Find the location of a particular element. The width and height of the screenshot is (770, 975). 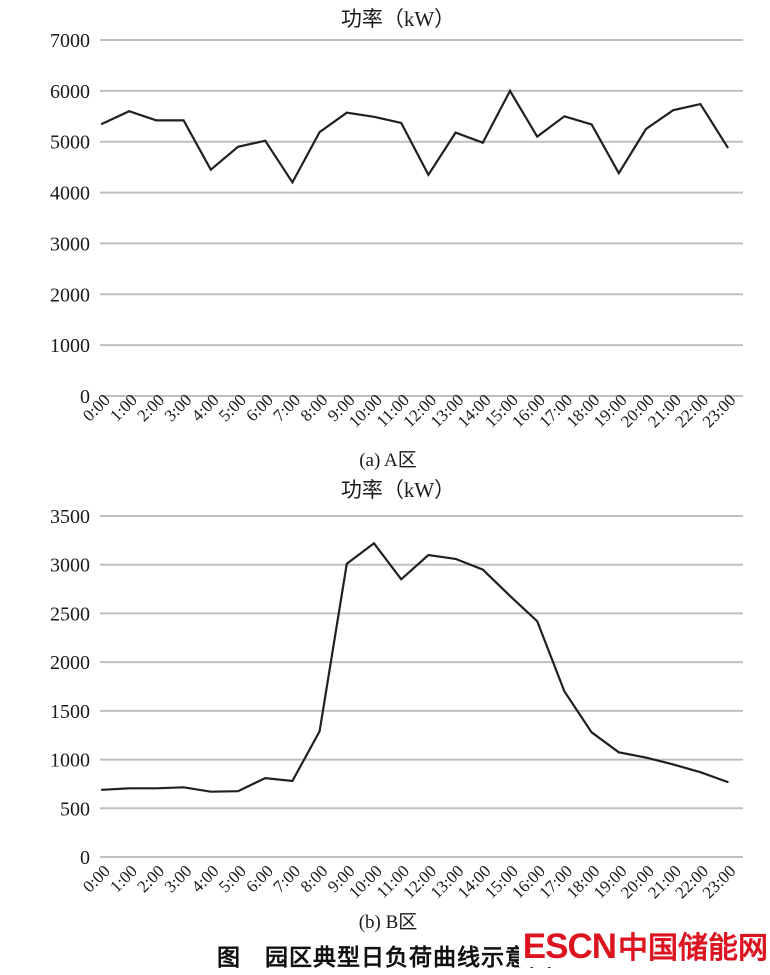

x-axis-tick-label: 7:00 is located at coordinates (286, 878).